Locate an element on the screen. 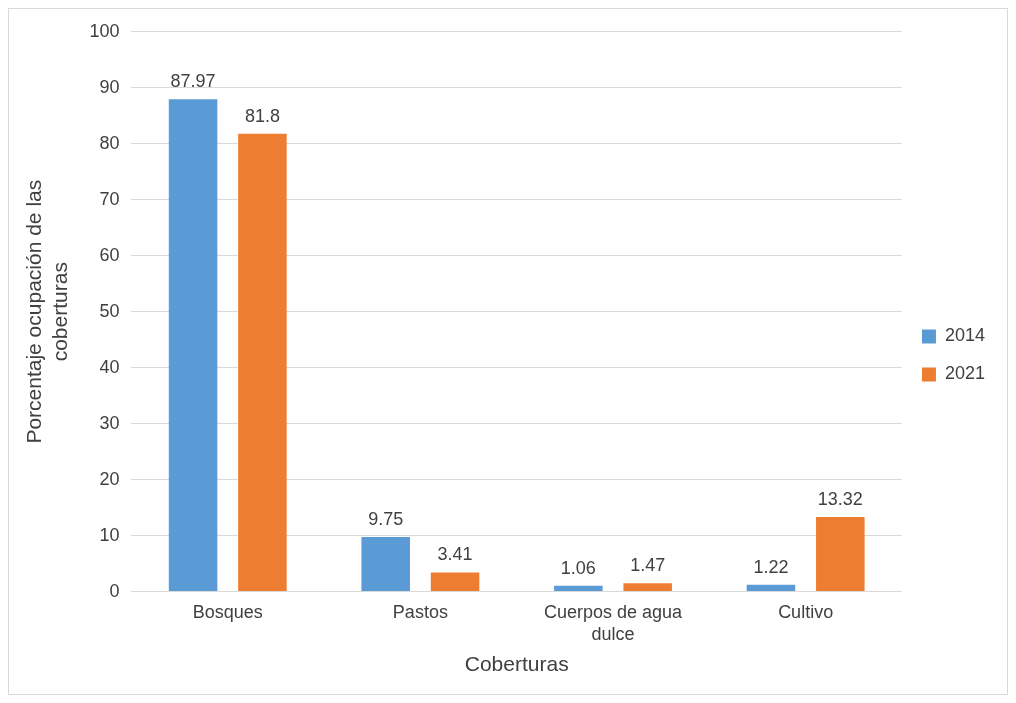 The width and height of the screenshot is (1016, 703). data-label: 1.47 is located at coordinates (648, 565).